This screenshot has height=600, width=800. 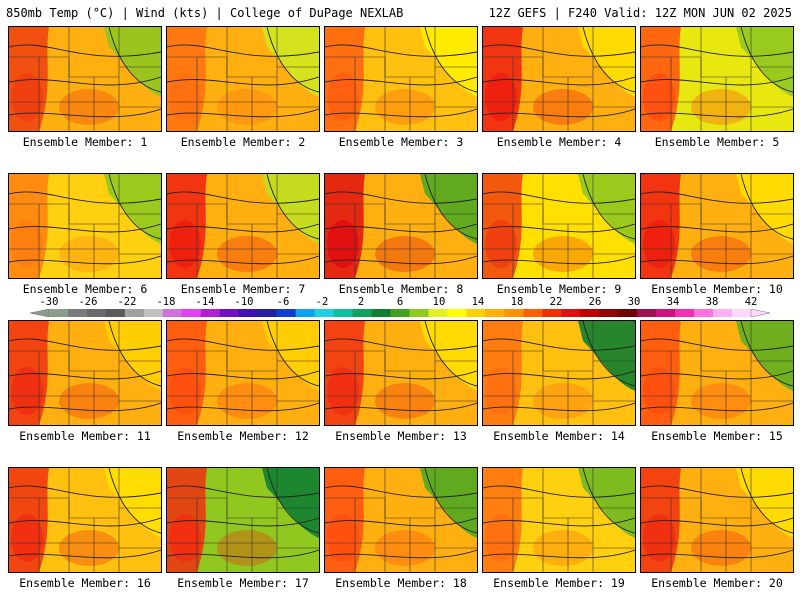 What do you see at coordinates (400, 313) in the screenshot?
I see `temperature-colorbar` at bounding box center [400, 313].